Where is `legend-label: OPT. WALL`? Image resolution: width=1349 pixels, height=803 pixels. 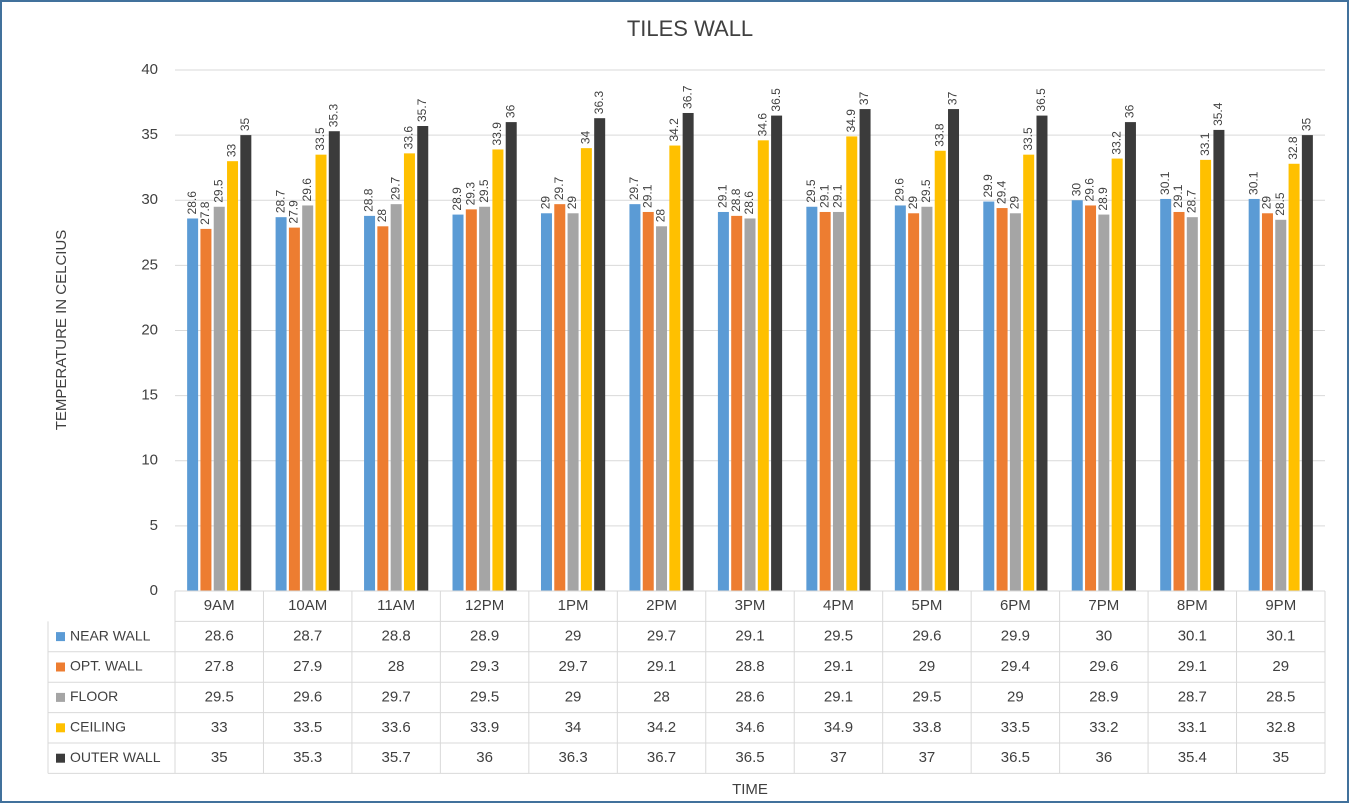 legend-label: OPT. WALL is located at coordinates (106, 666).